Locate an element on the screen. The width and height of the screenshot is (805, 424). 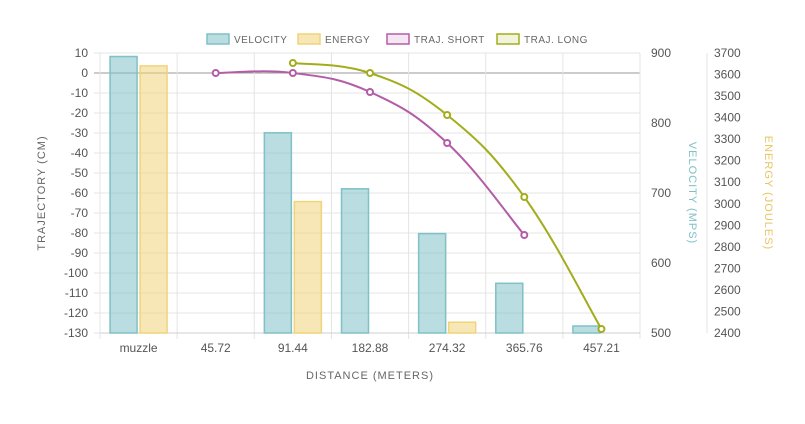
x-axis-title: DISTANCE (METERS) is located at coordinates (370, 376).